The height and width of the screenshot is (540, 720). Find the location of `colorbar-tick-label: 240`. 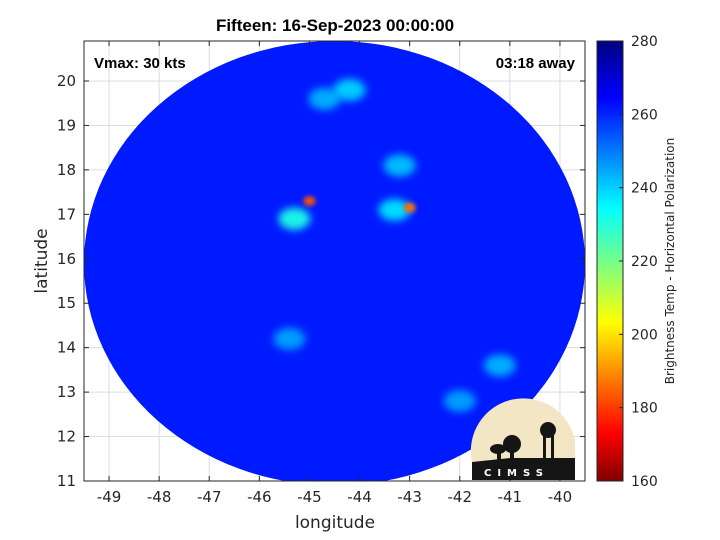

colorbar-tick-label: 240 is located at coordinates (644, 189).